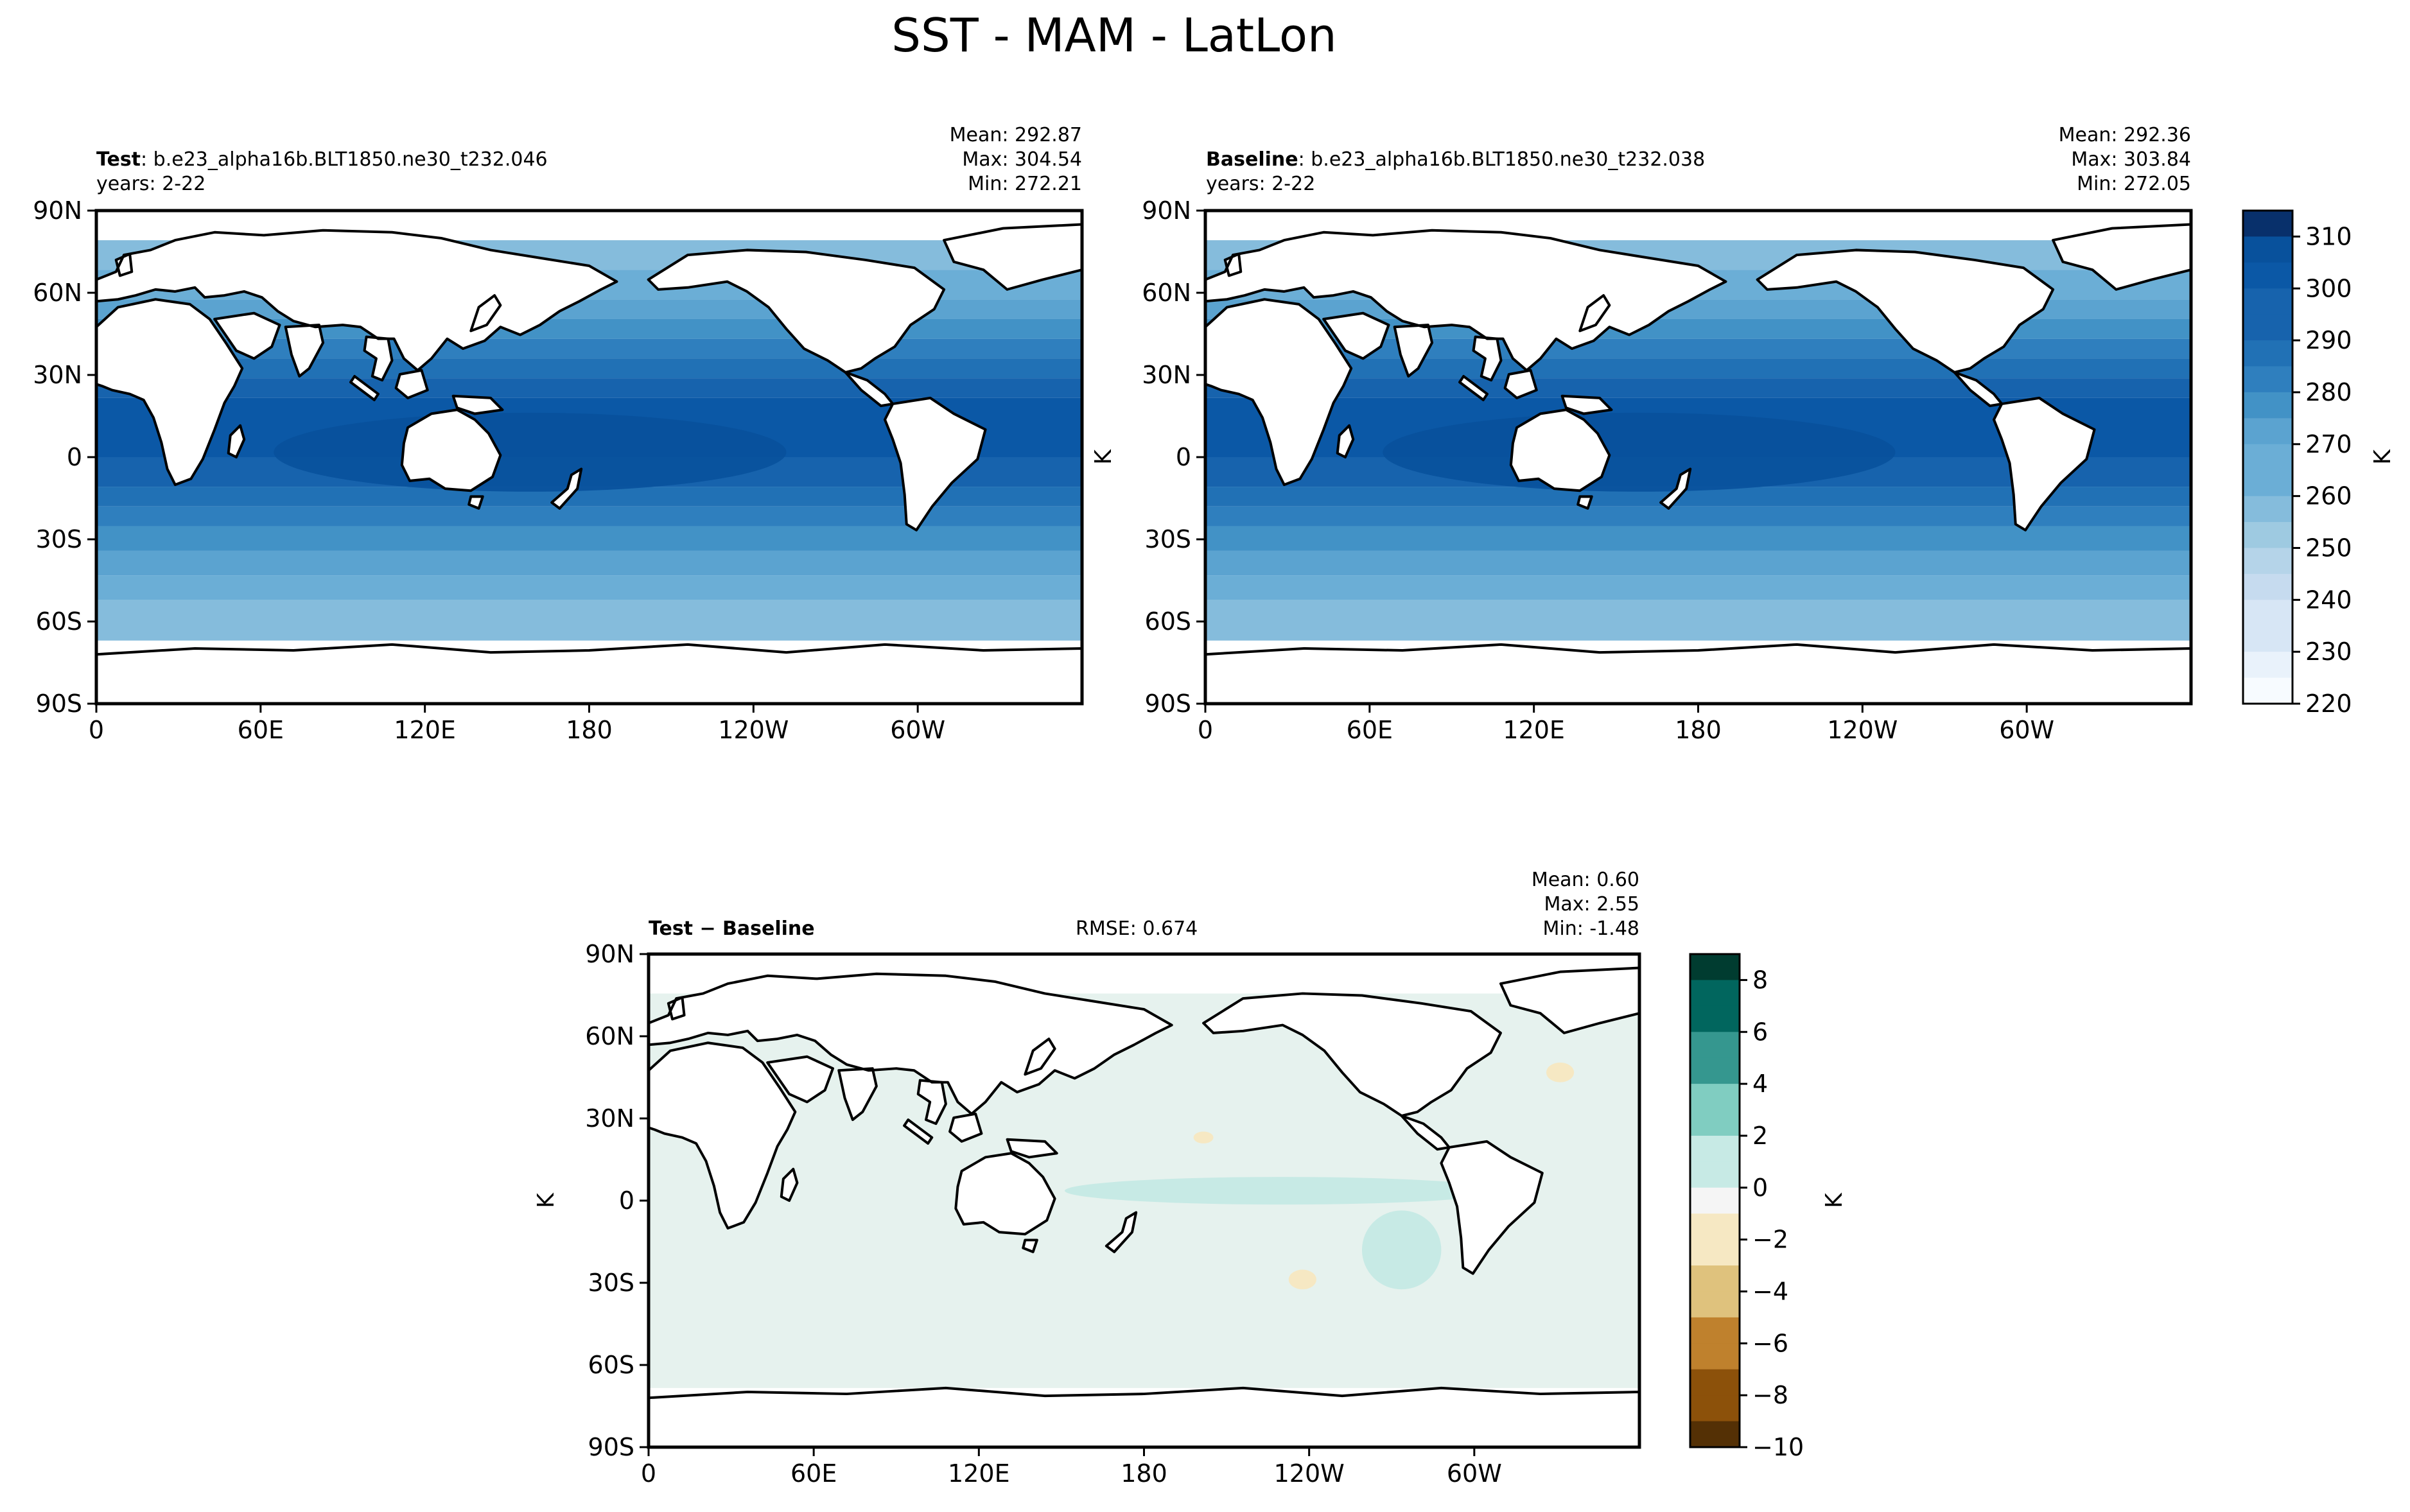 The width and height of the screenshot is (2410, 1512). What do you see at coordinates (546, 1200) in the screenshot?
I see `panel-diff-ylabel: K` at bounding box center [546, 1200].